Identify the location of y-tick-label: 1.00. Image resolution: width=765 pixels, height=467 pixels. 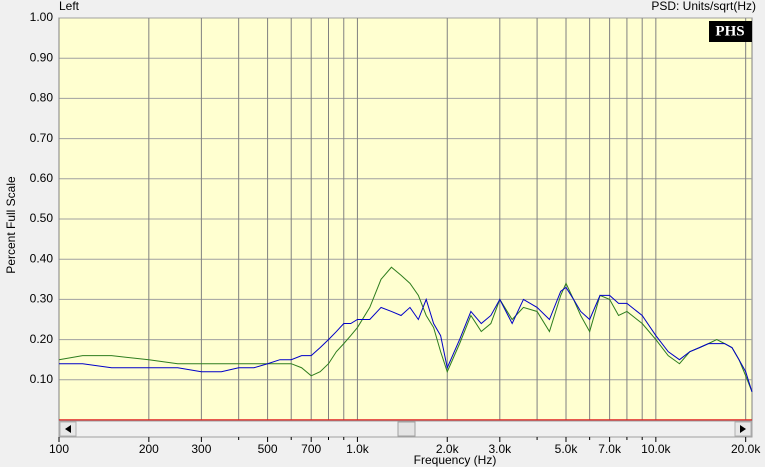
(42, 17).